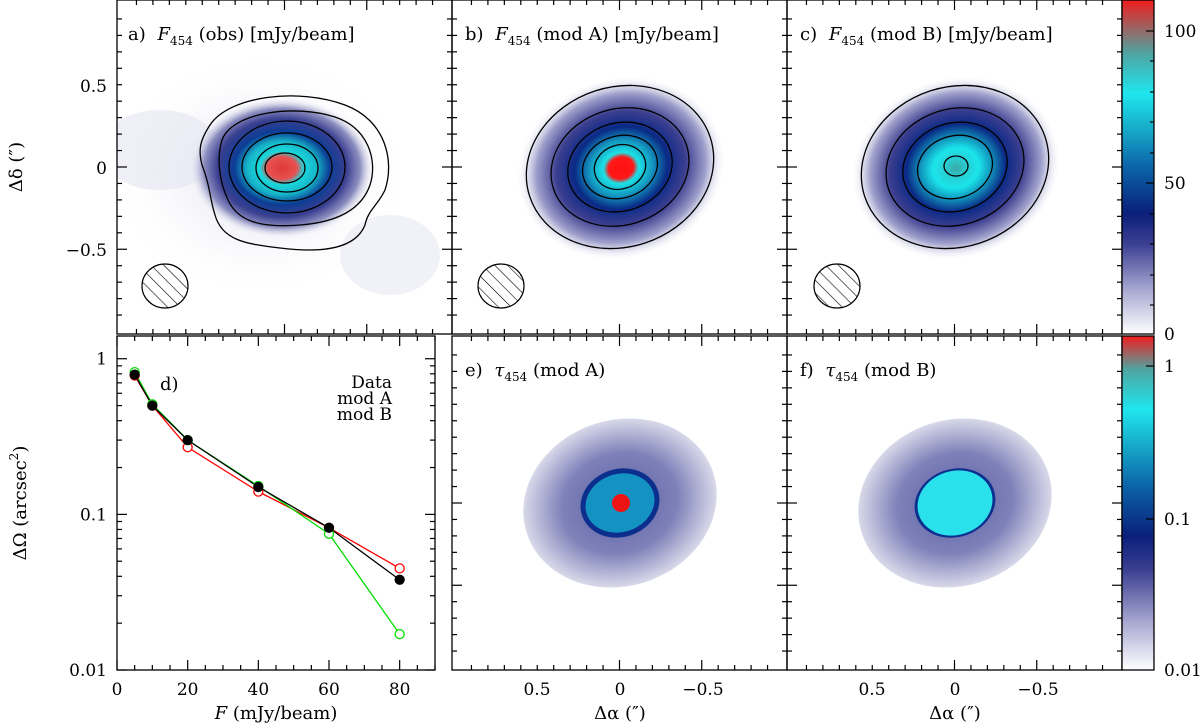 The width and height of the screenshot is (1200, 725). What do you see at coordinates (515, 377) in the screenshot?
I see `title-e-sub: 454` at bounding box center [515, 377].